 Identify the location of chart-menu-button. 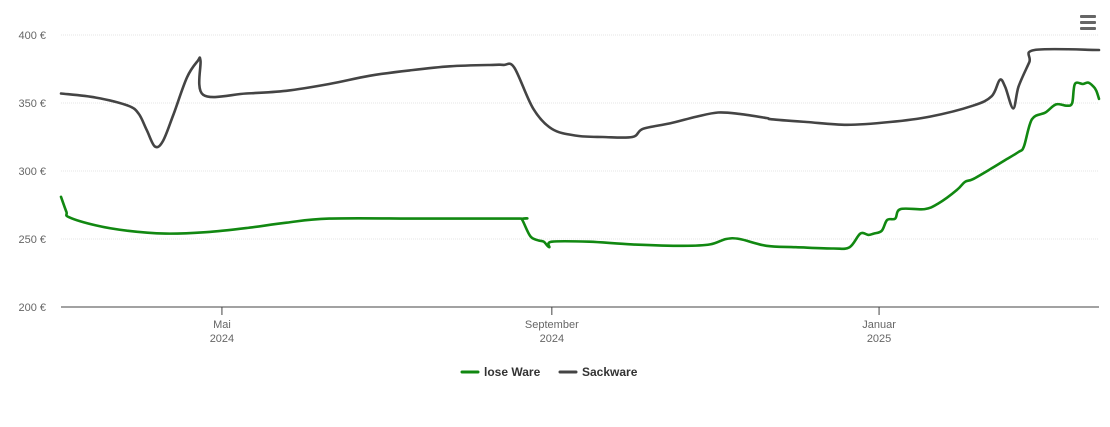
(1088, 22).